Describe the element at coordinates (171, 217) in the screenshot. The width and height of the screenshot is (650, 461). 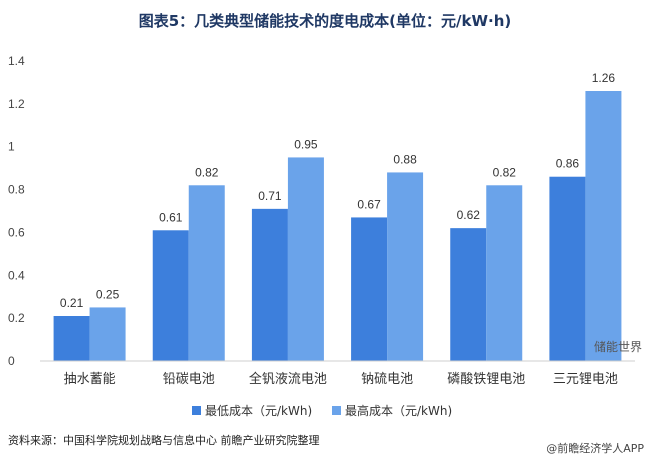
I see `data-label: 0.61` at that location.